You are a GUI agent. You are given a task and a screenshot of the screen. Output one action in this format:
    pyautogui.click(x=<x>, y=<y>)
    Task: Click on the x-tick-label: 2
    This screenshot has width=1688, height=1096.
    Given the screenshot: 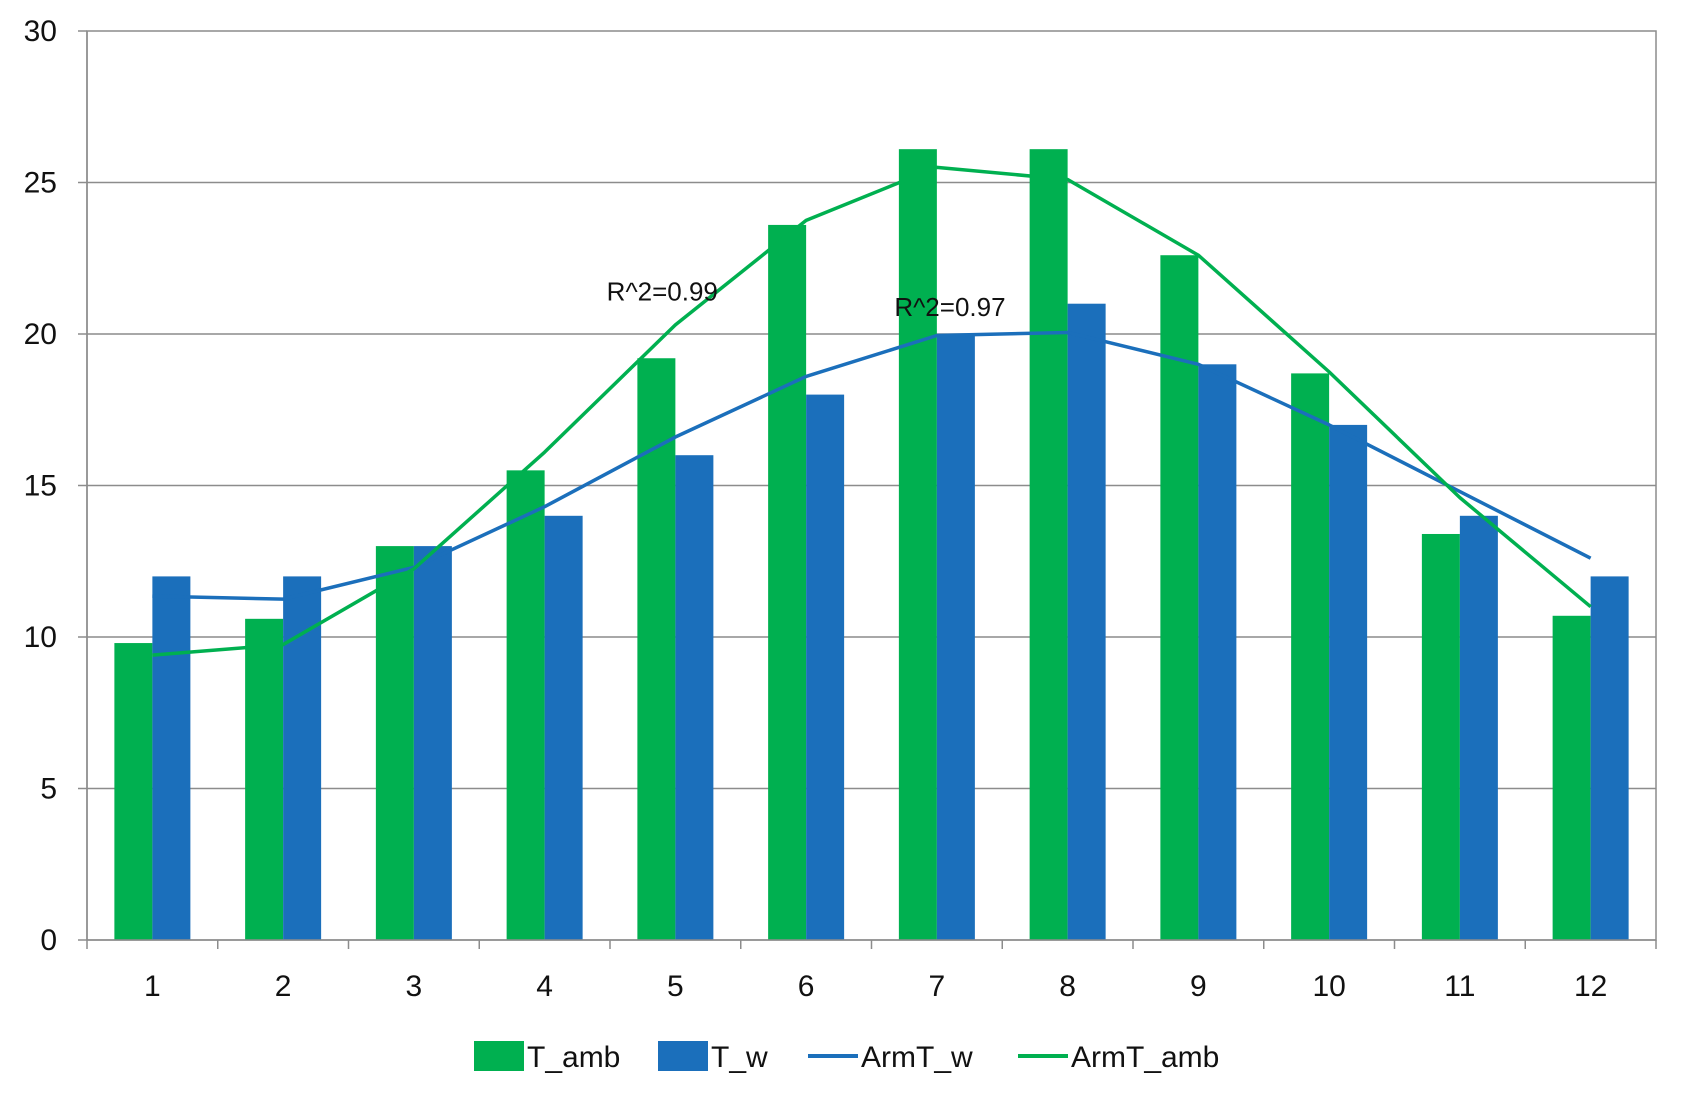 What is the action you would take?
    pyautogui.click(x=283, y=986)
    